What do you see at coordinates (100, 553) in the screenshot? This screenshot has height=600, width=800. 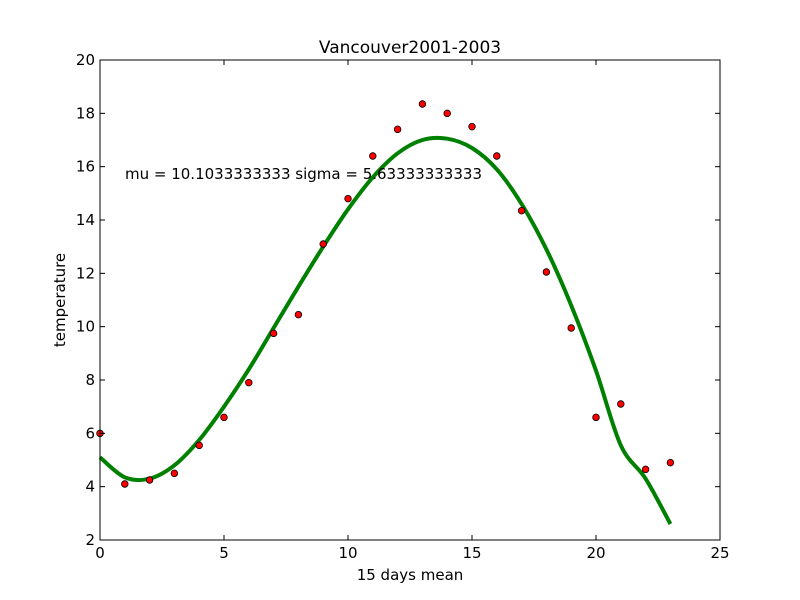 I see `x-tick-label: 0` at bounding box center [100, 553].